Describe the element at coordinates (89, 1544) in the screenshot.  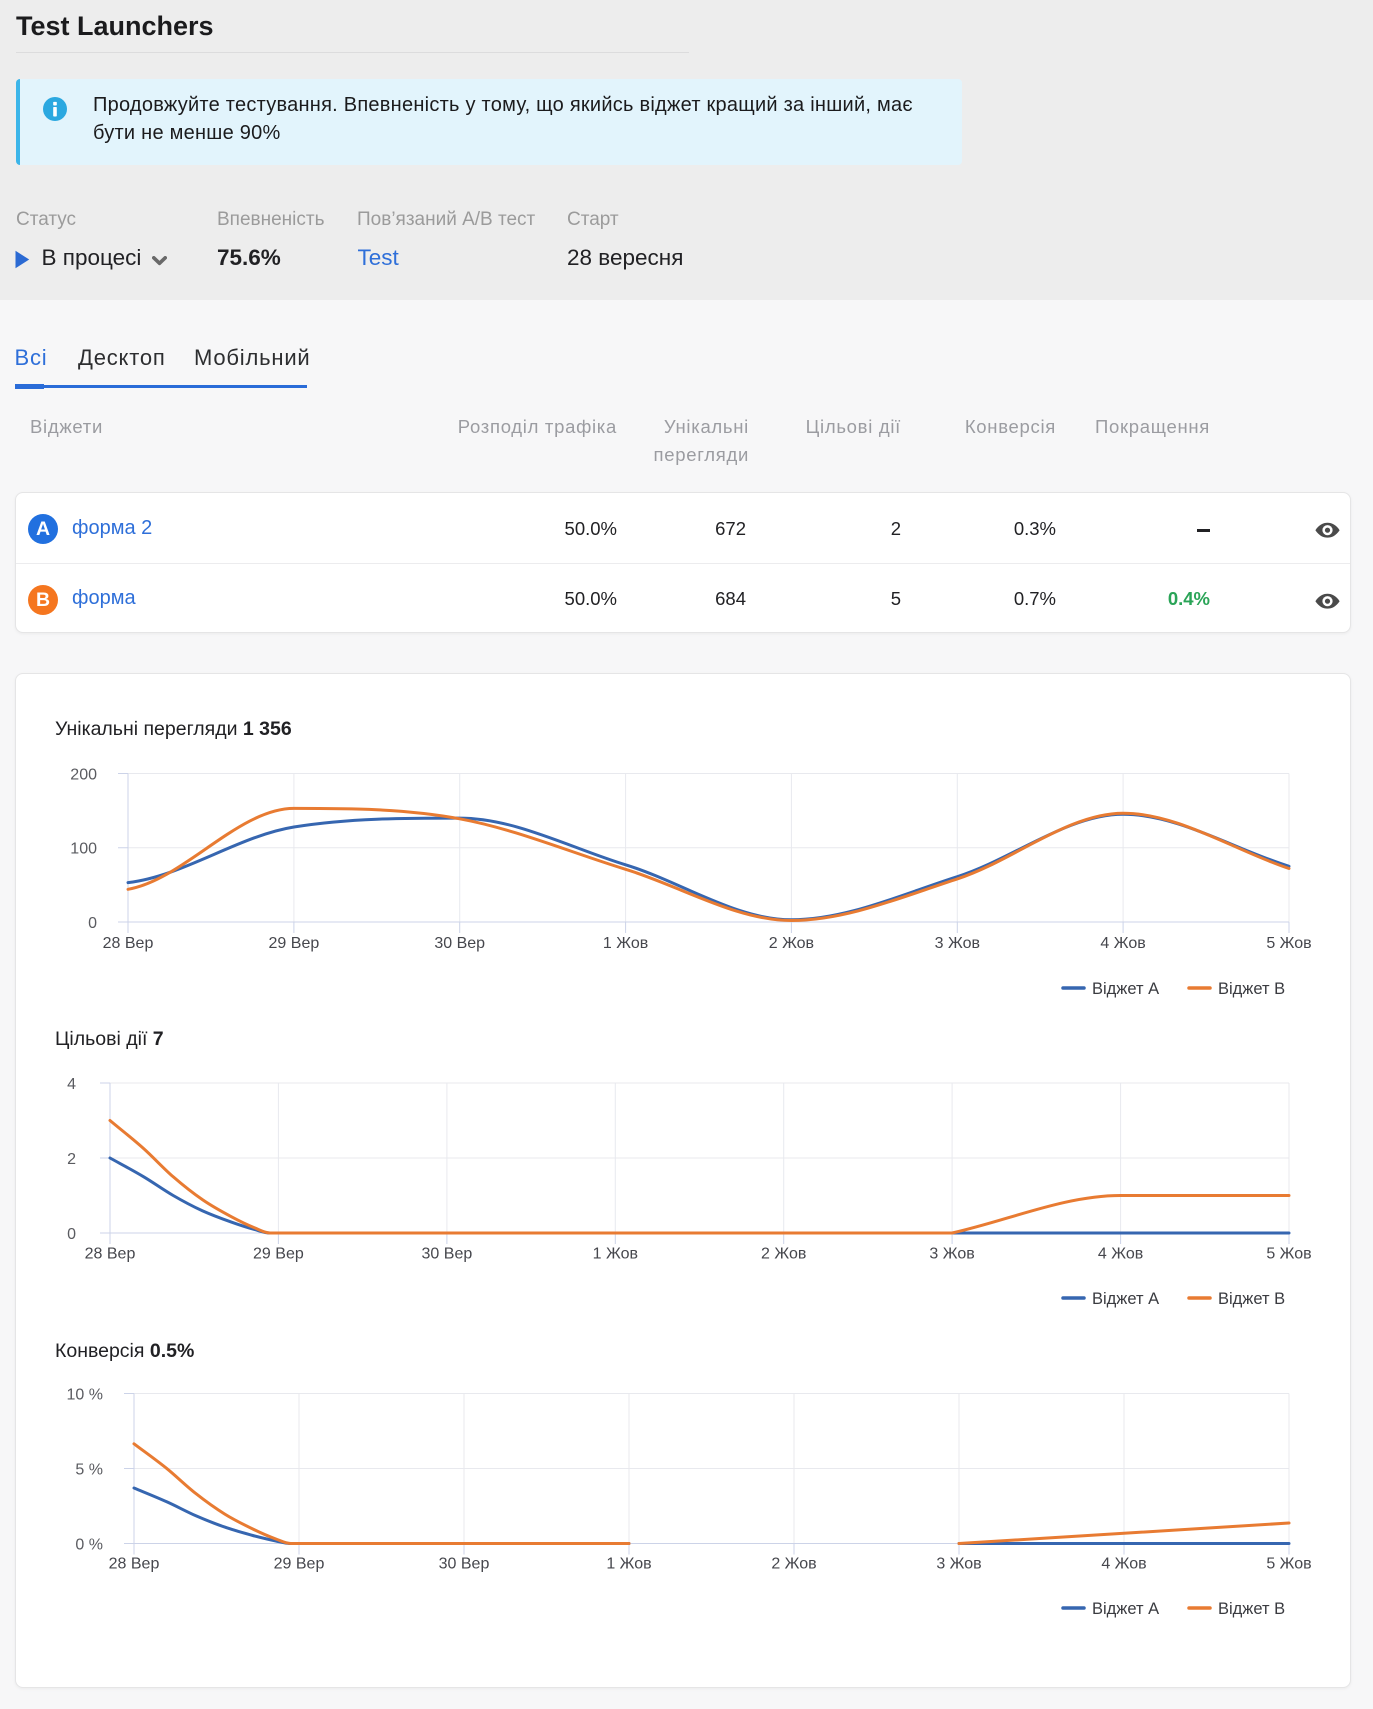
I see `svg-text: 0 %` at that location.